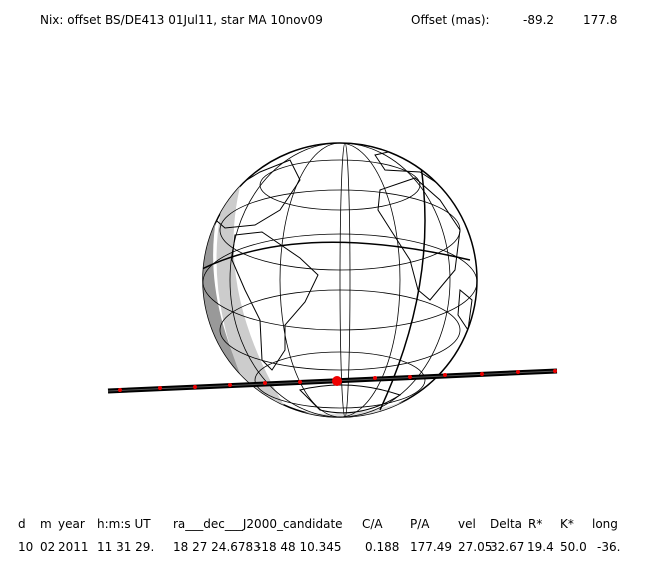  I want to click on cell: -18 48 10.345, so click(299, 547).